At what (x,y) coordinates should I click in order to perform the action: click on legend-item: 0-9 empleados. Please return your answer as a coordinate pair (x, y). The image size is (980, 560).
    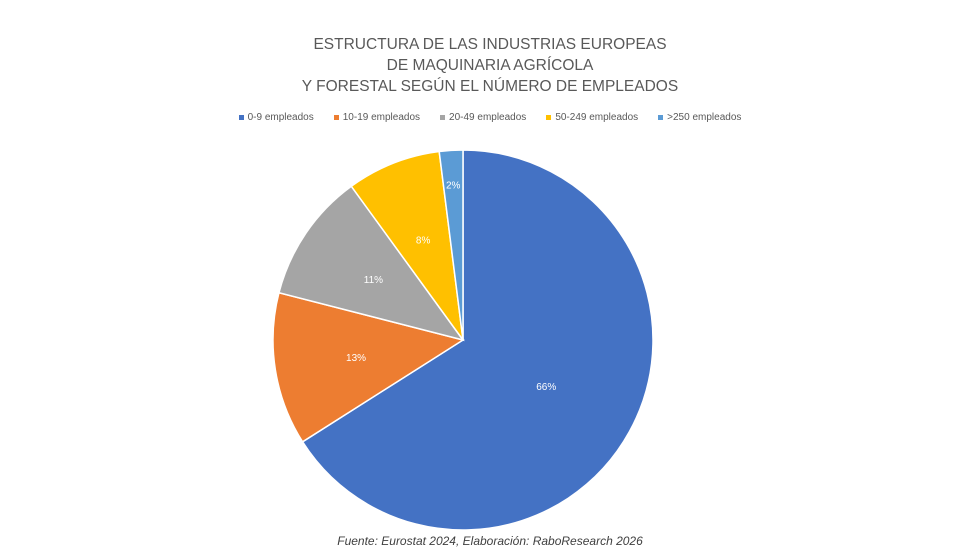
    Looking at the image, I should click on (276, 117).